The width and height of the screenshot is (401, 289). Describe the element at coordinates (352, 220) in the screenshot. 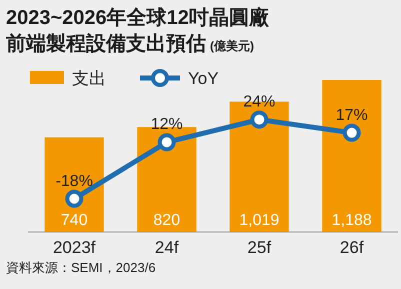

I see `data-label: 1,188` at that location.